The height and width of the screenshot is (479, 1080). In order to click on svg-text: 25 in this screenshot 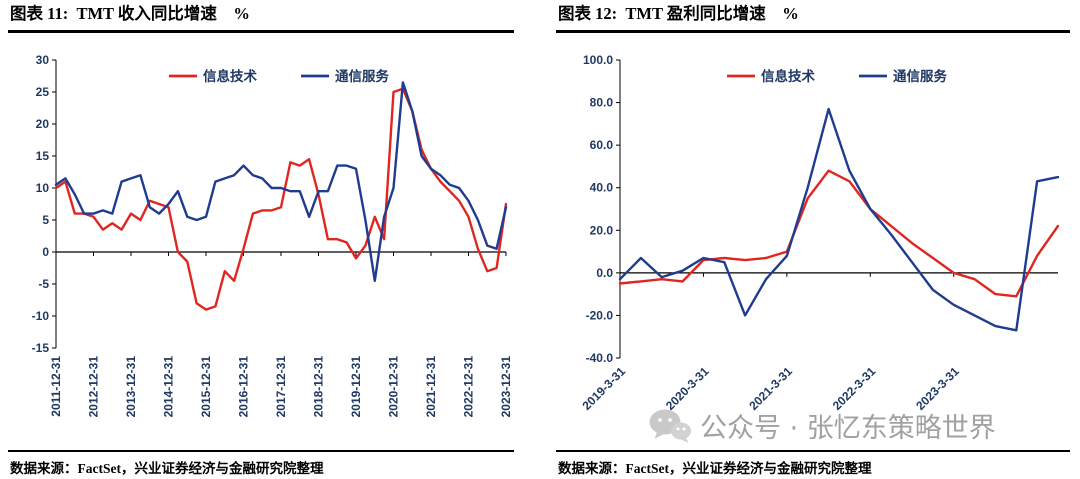, I will do `click(43, 92)`.